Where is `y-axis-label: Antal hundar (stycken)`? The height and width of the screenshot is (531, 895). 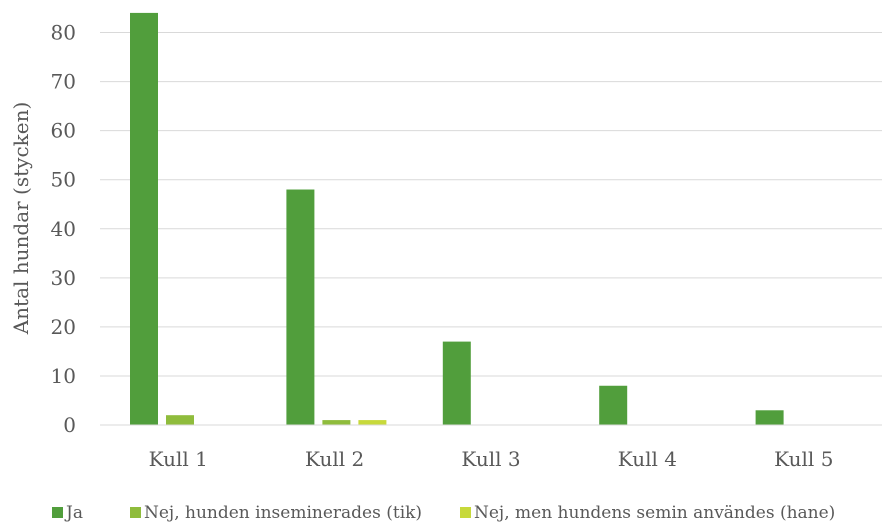 y-axis-label: Antal hundar (stycken) is located at coordinates (21, 219).